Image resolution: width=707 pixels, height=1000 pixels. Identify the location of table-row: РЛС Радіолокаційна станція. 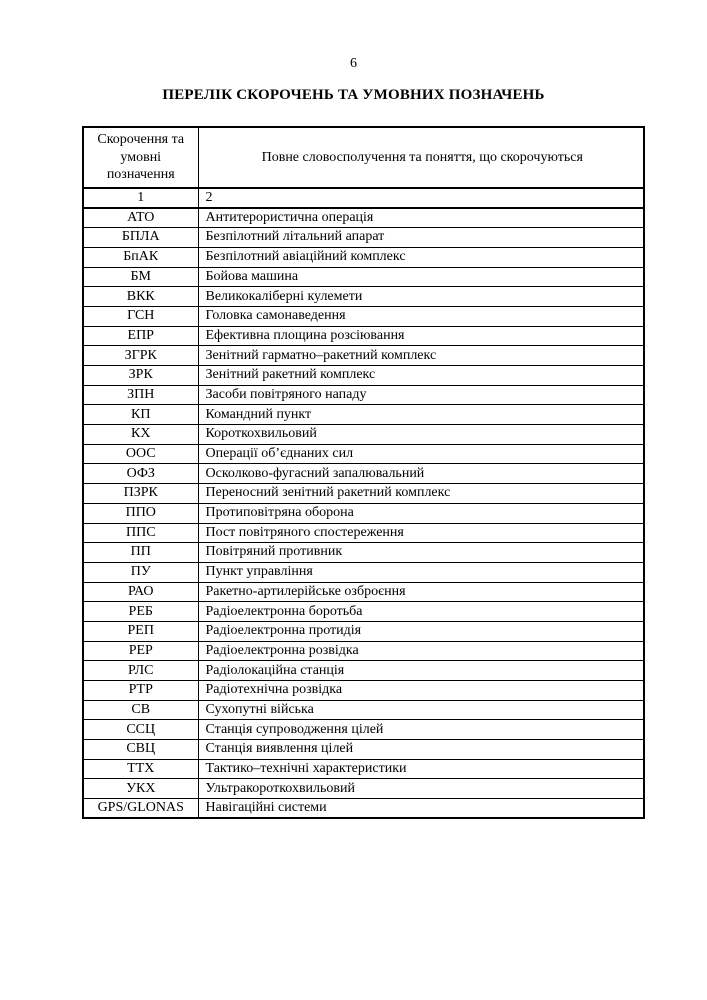
(363, 670).